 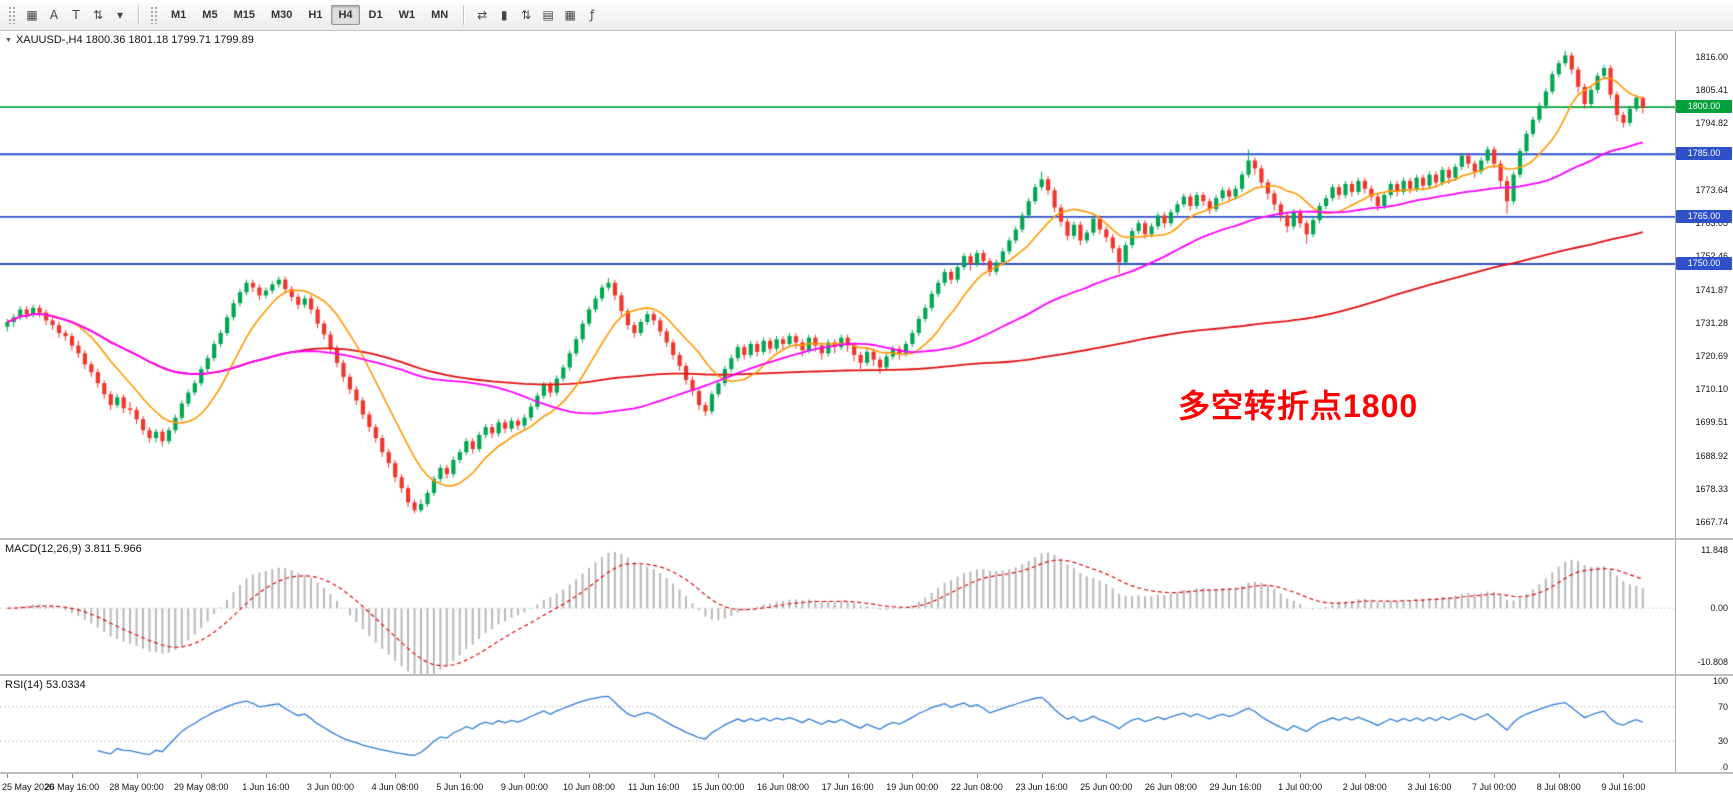 I want to click on timeframe-toolbar: M1 M5 M15 M30 H1 H4 D1 W1 MN, so click(x=309, y=15).